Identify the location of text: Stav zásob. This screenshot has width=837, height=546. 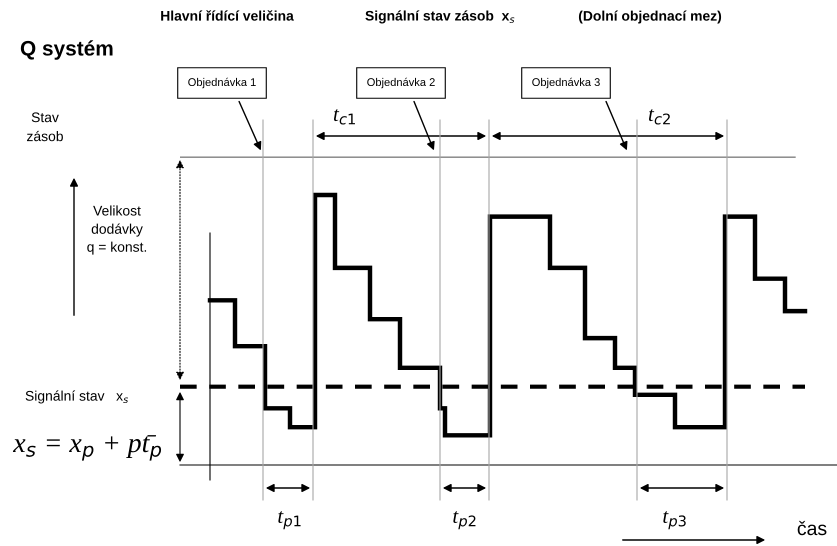
(45, 127).